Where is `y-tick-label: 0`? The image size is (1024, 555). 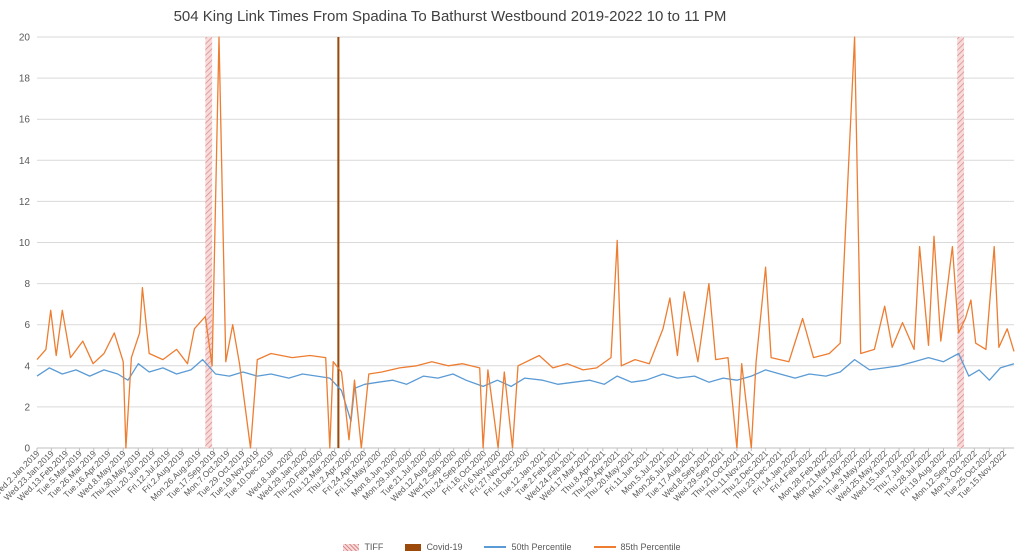 y-tick-label: 0 is located at coordinates (27, 449).